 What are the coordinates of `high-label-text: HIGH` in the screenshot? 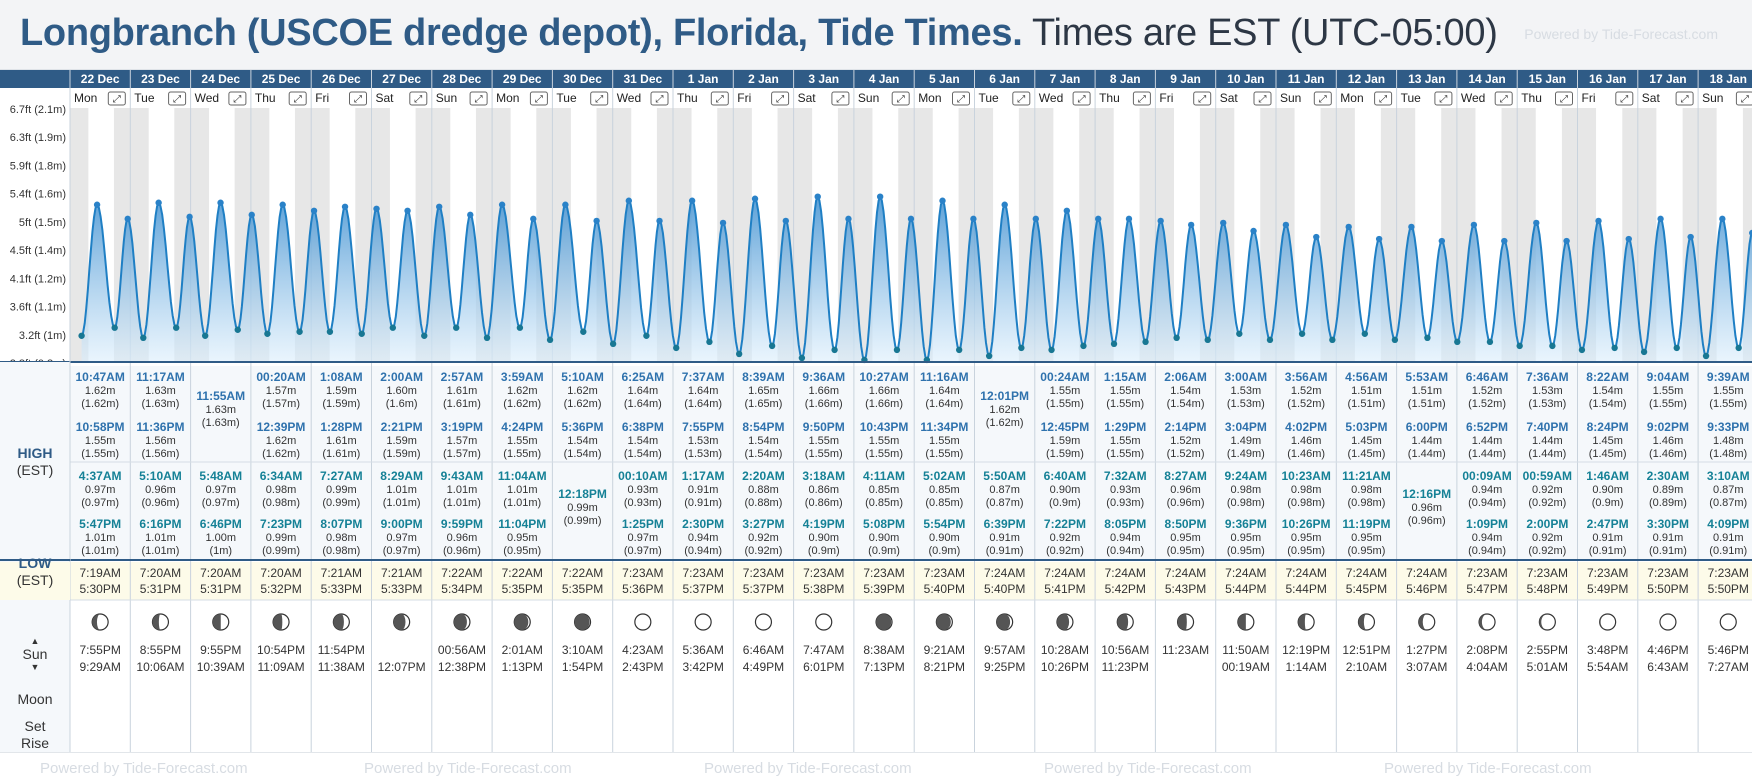 It's located at (35, 453).